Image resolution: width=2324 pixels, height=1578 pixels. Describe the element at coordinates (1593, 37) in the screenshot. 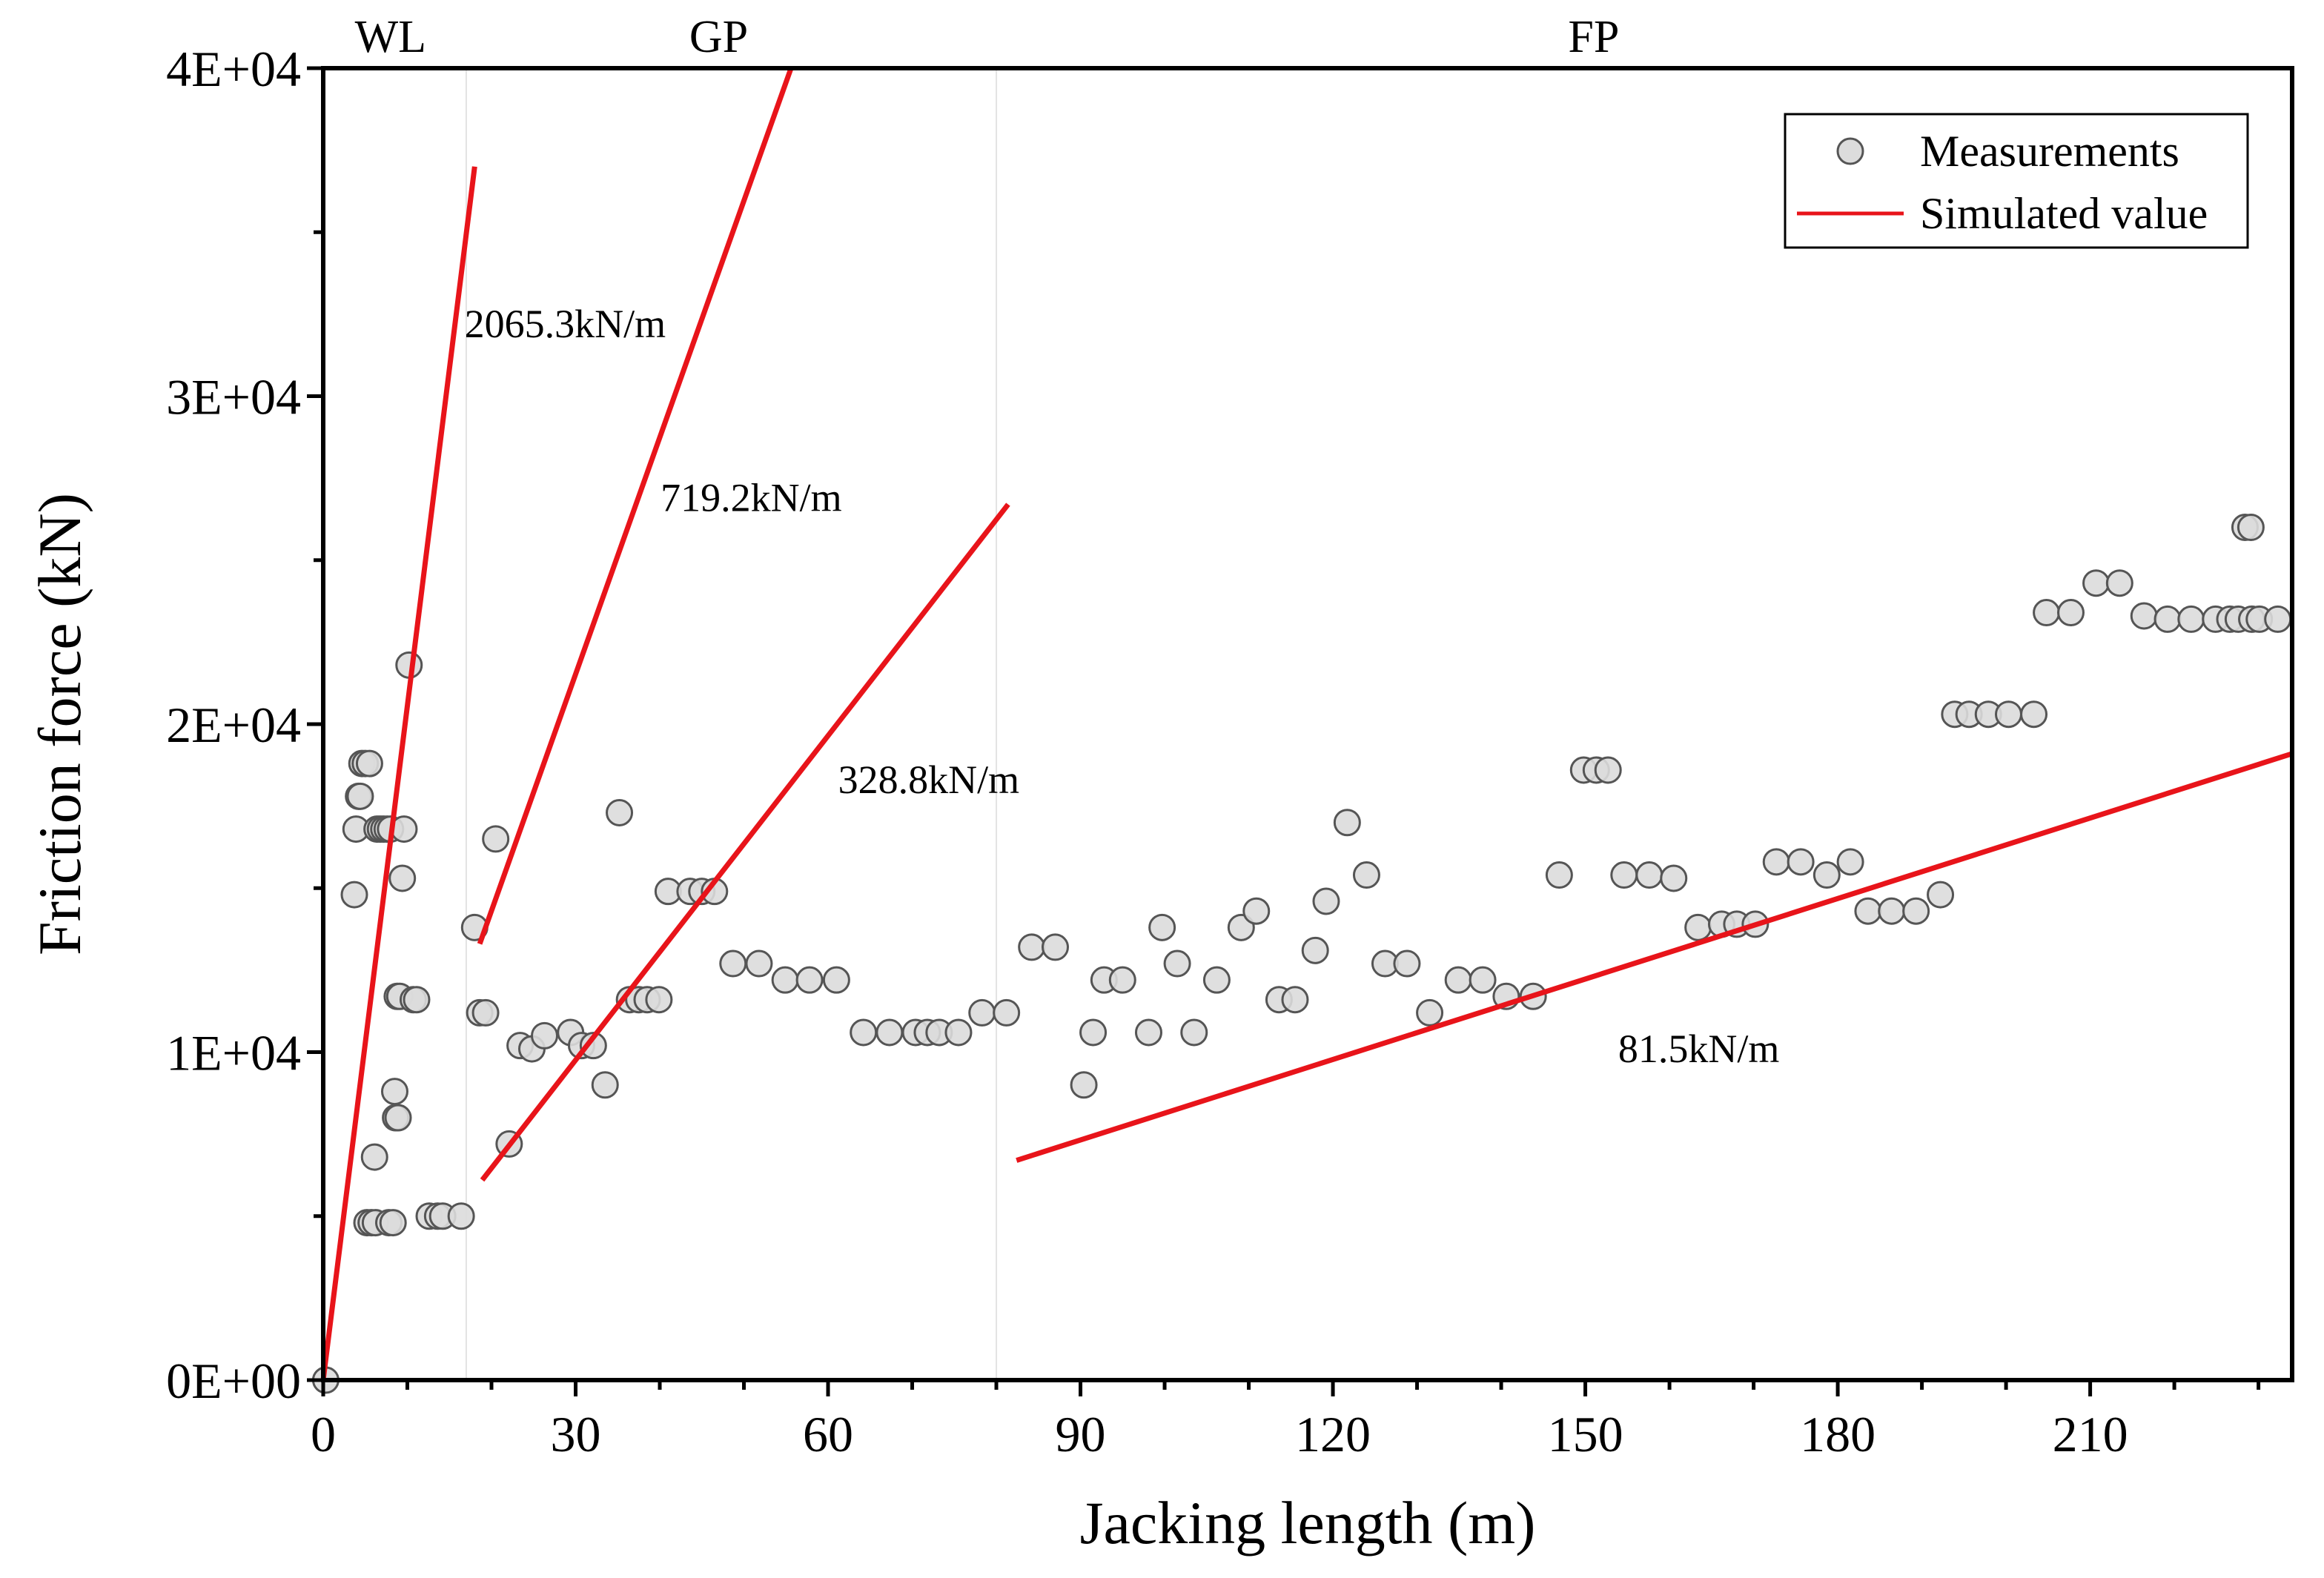

I see `region-label-fp: FP` at that location.